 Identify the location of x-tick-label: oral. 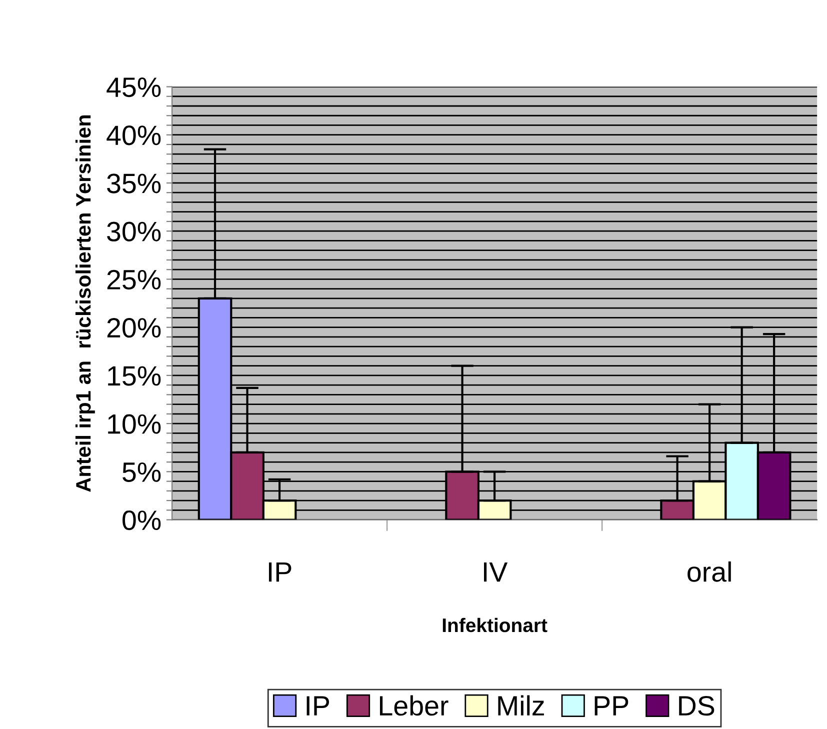
(709, 571).